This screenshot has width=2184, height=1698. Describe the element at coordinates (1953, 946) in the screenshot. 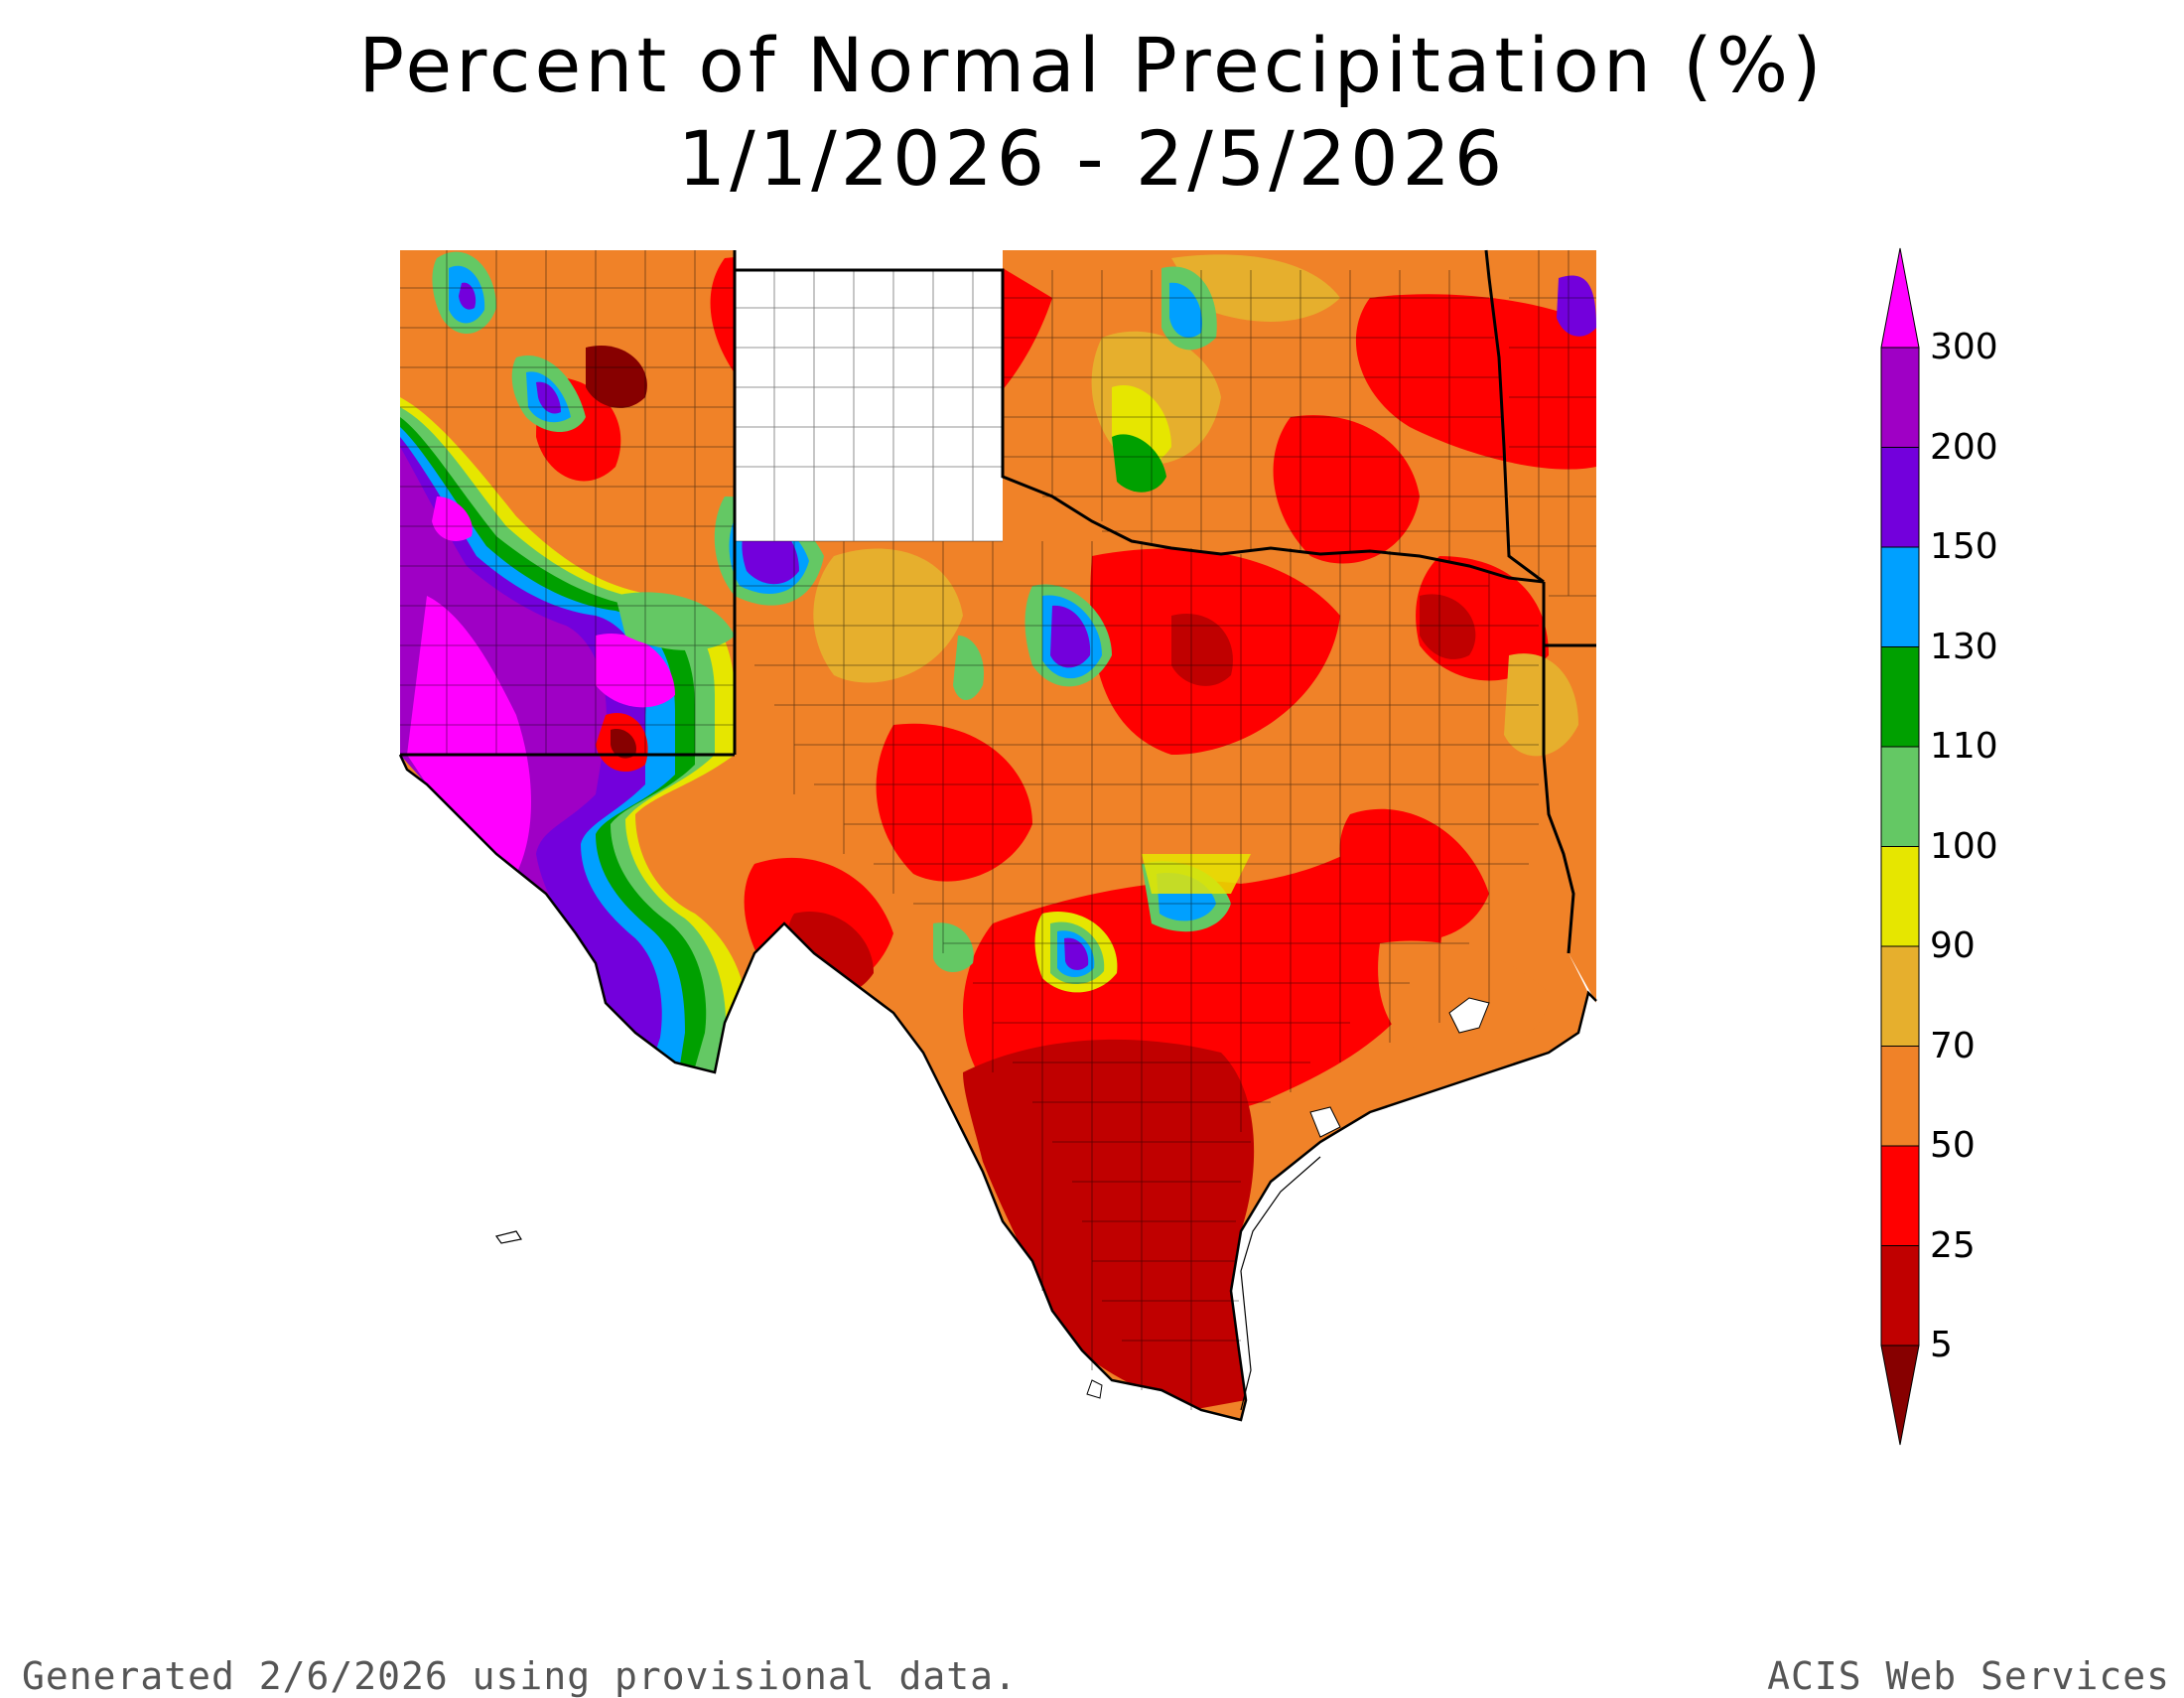

I see `legend-label: 90` at that location.